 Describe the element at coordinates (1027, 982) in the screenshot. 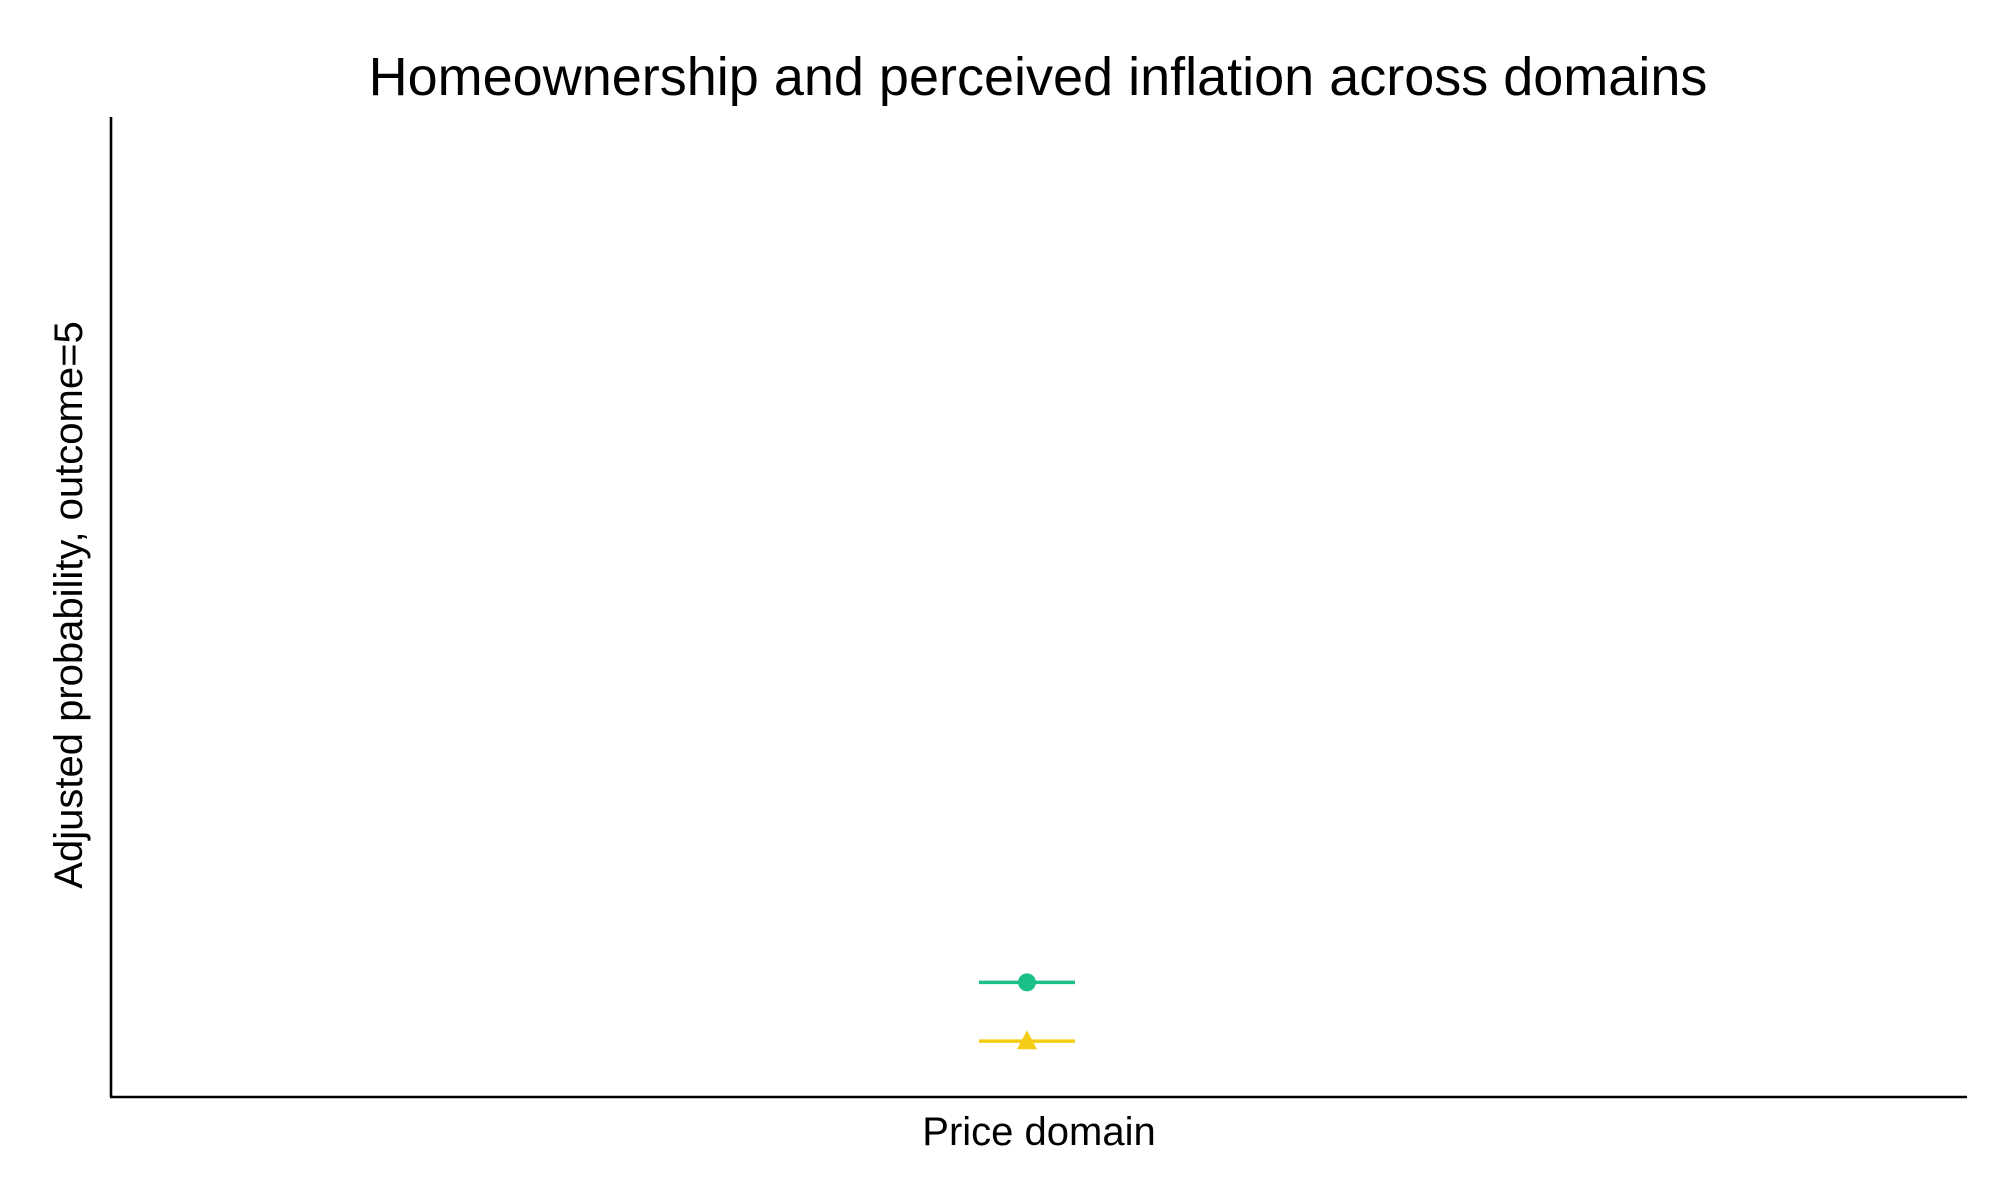

I see `series-1-point` at that location.